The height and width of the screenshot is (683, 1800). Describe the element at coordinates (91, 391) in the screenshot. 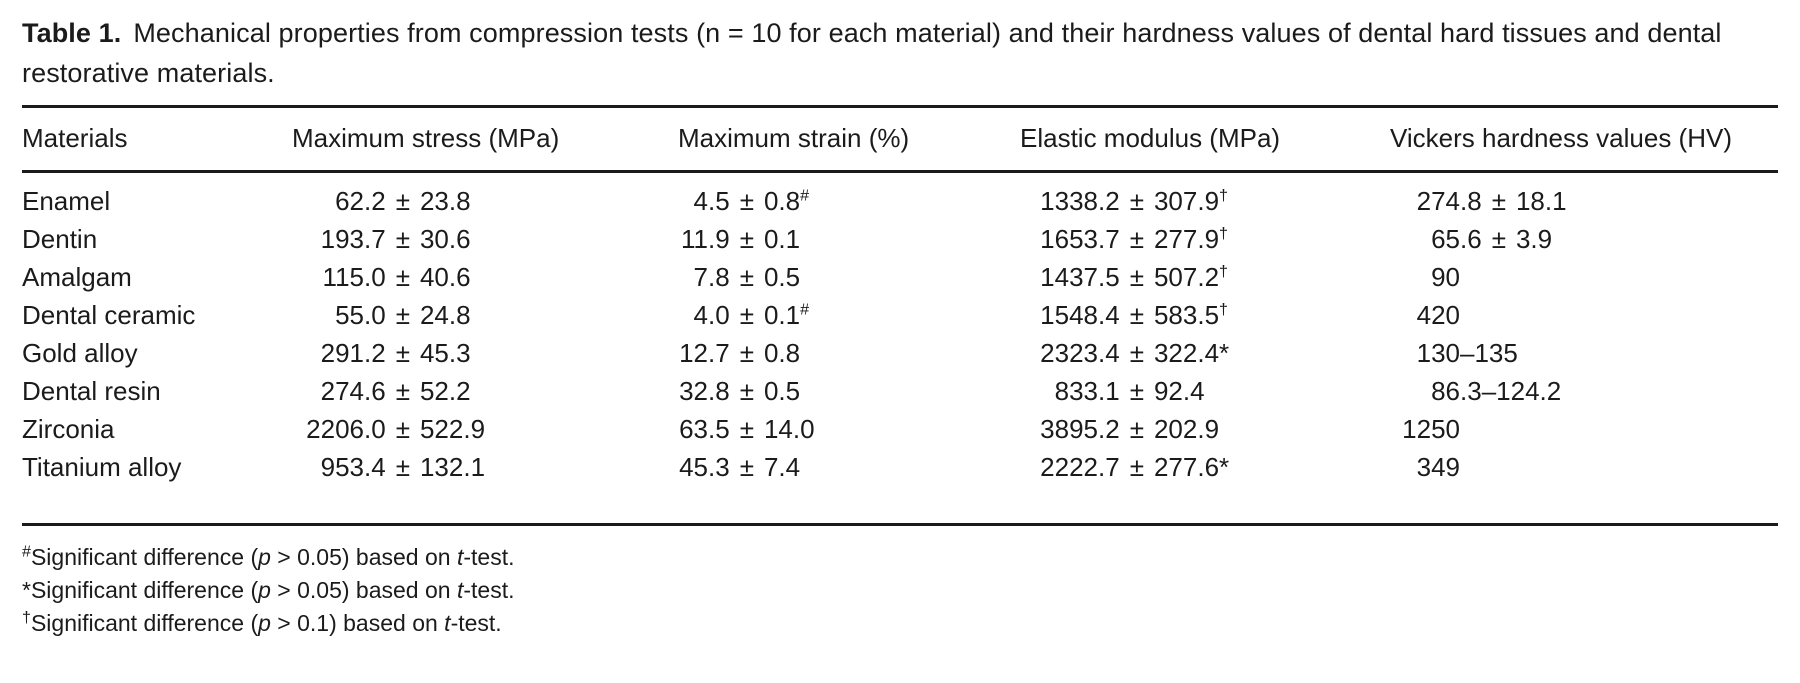

I see `material-name-cell: Dental resin` at that location.